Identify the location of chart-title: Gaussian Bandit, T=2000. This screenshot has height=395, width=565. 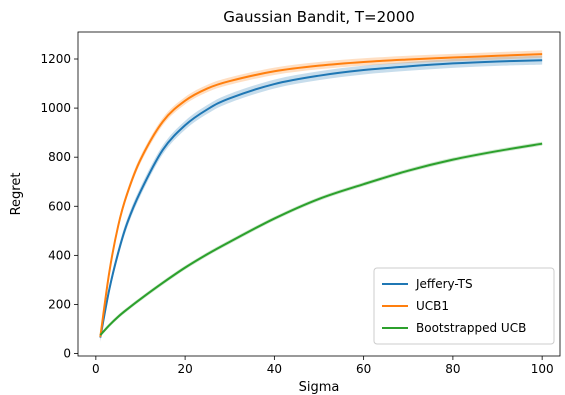
(319, 17).